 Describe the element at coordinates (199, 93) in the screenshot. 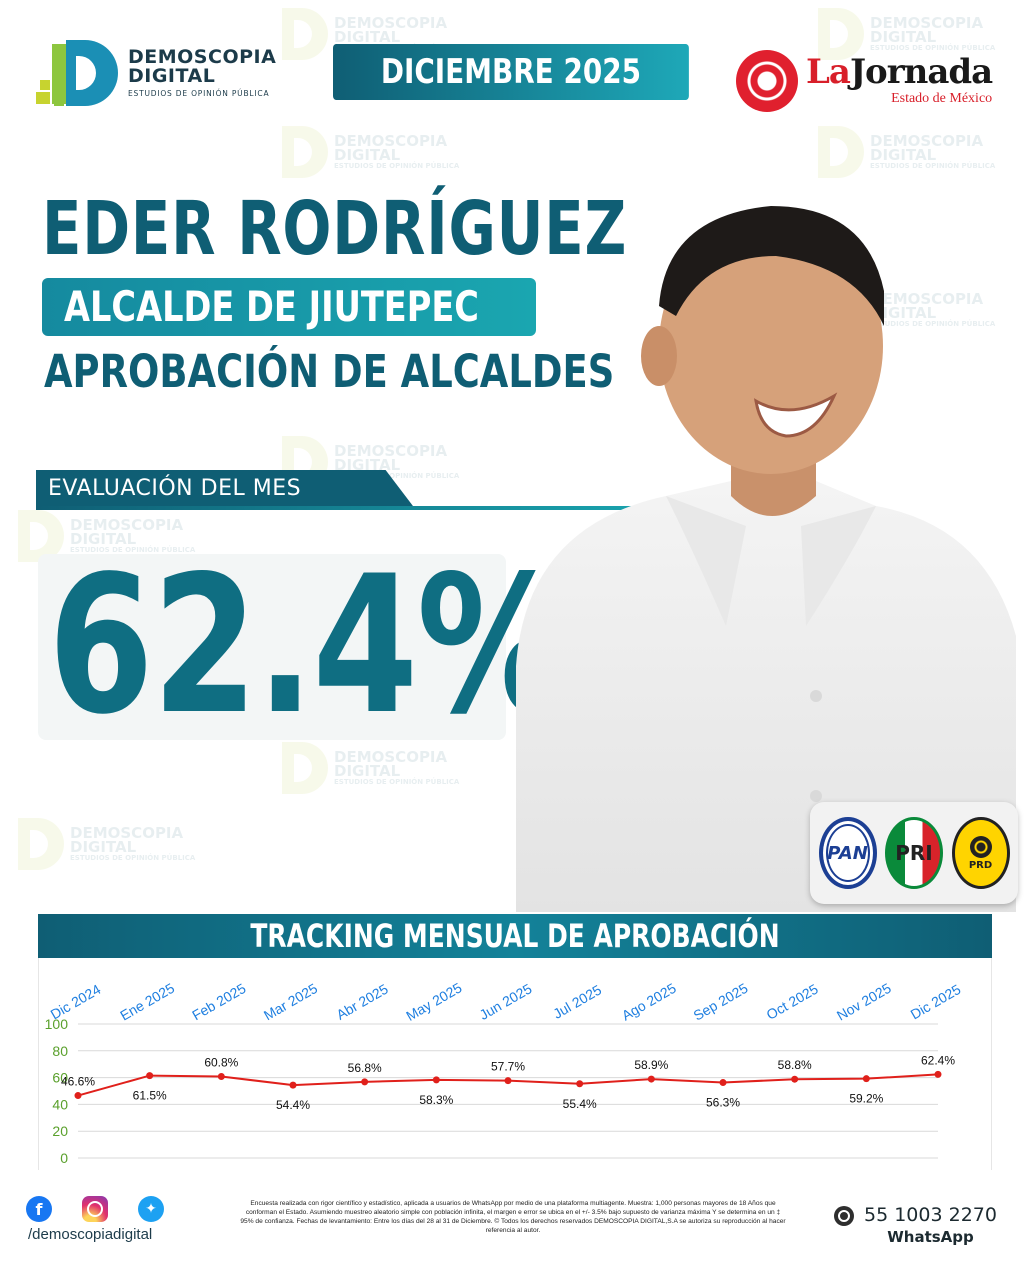

I see `brand-tagline: ESTUDIOS DE OPINIÓN PÚBLICA` at that location.